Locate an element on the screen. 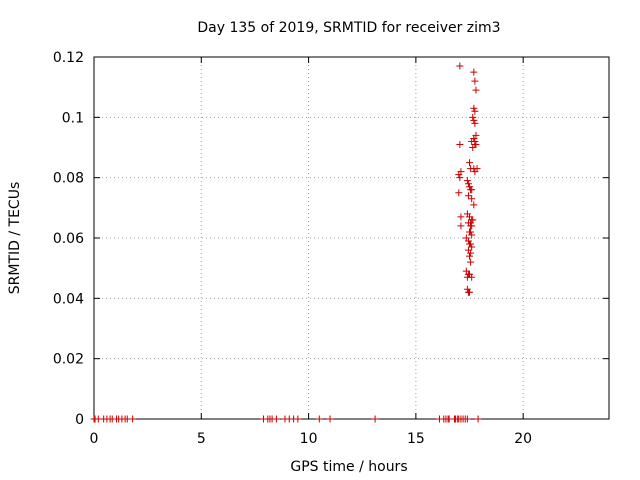 The width and height of the screenshot is (640, 480). y-tick-label: 0.06 is located at coordinates (68, 239).